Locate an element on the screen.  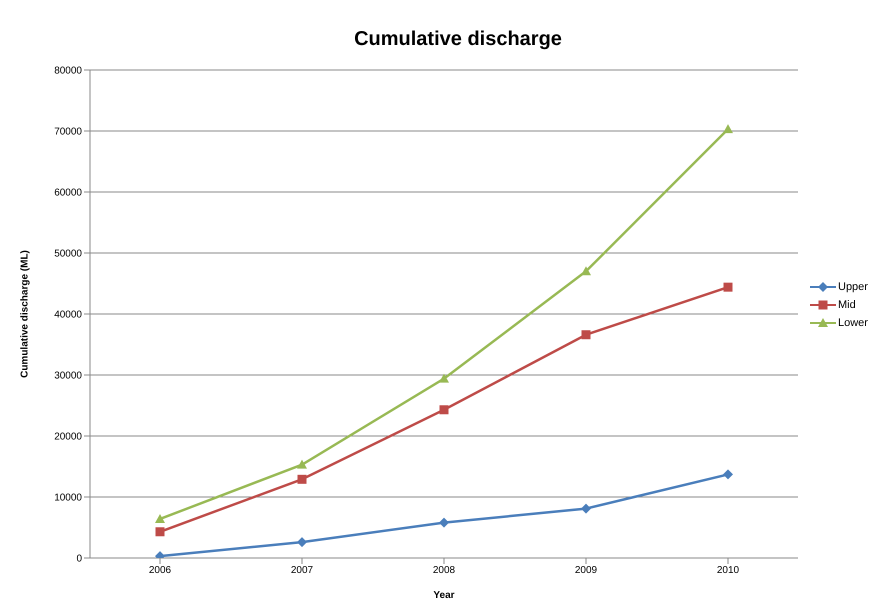
y-tick-label: 10000 is located at coordinates (68, 498).